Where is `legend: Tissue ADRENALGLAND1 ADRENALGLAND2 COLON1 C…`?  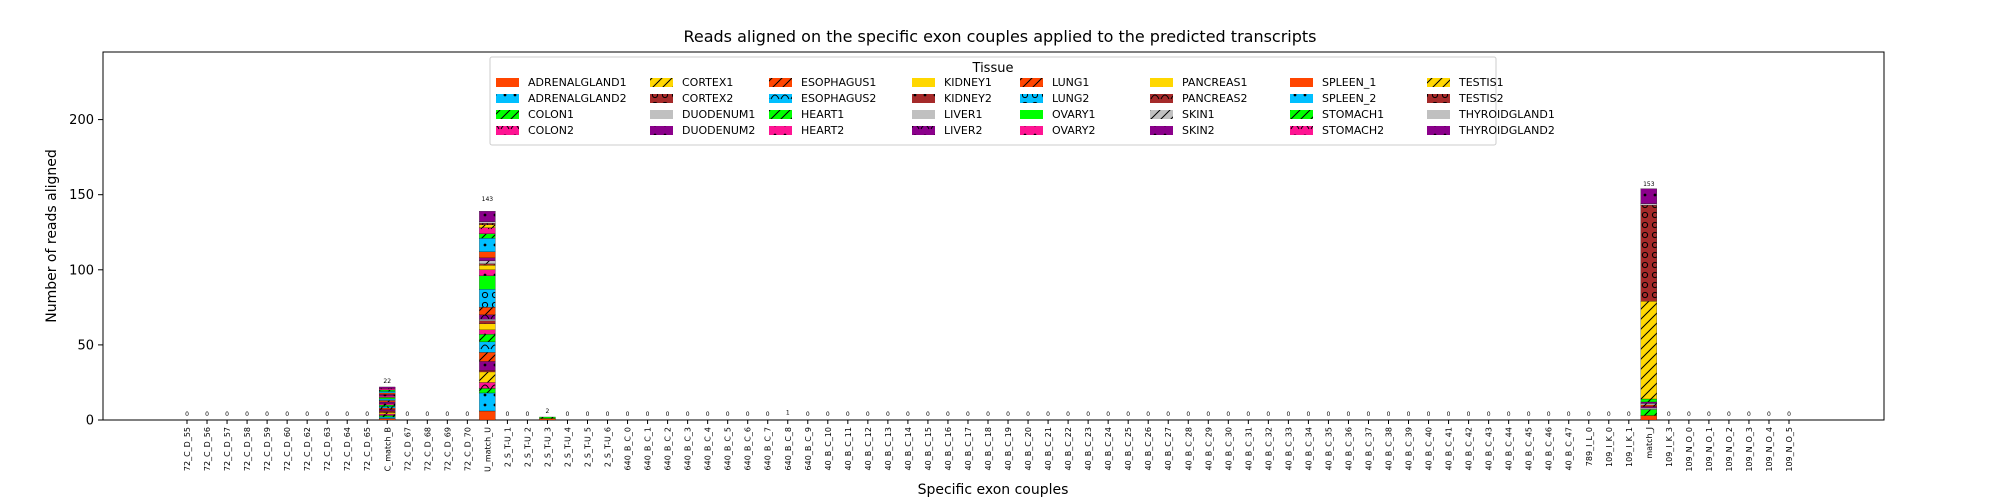
legend: Tissue ADRENALGLAND1 ADRENALGLAND2 COLON1 C… is located at coordinates (1022, 101).